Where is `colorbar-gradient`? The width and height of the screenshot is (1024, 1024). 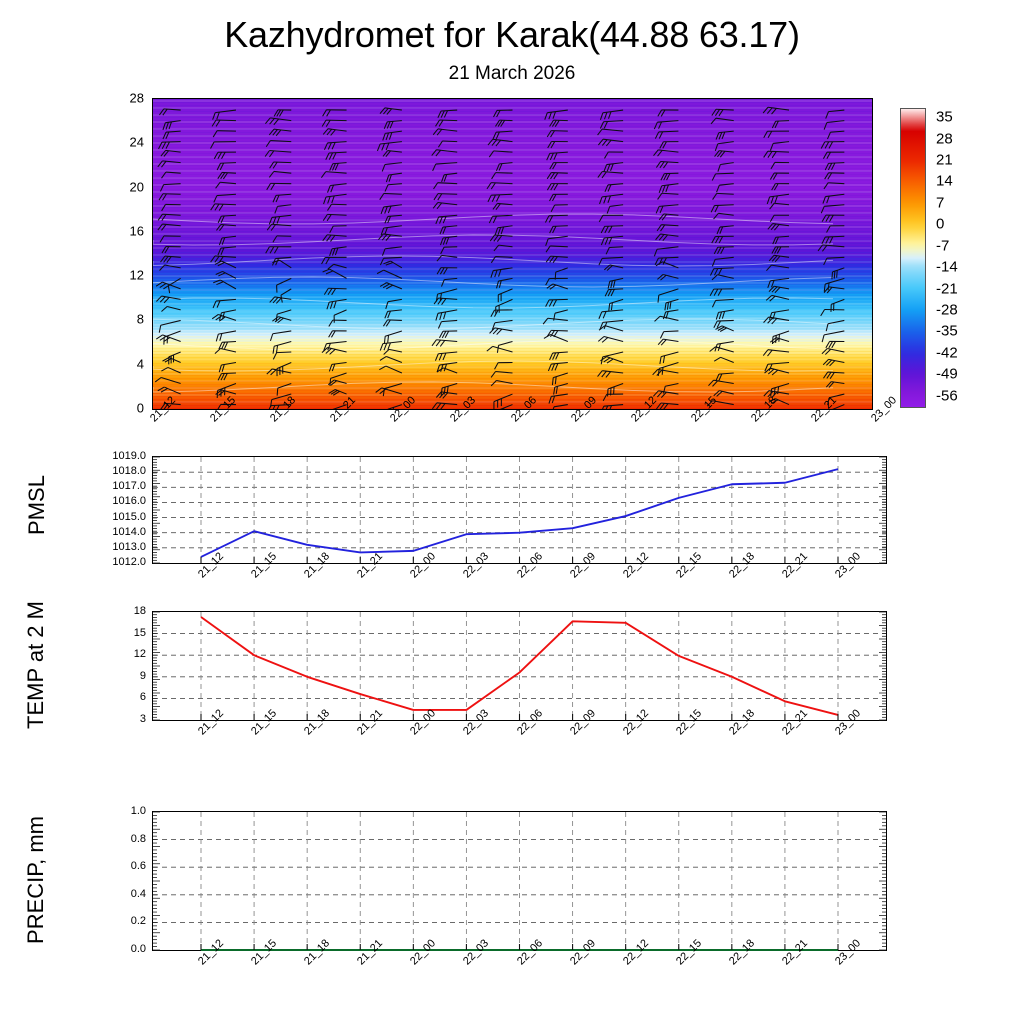
colorbar-gradient is located at coordinates (913, 258).